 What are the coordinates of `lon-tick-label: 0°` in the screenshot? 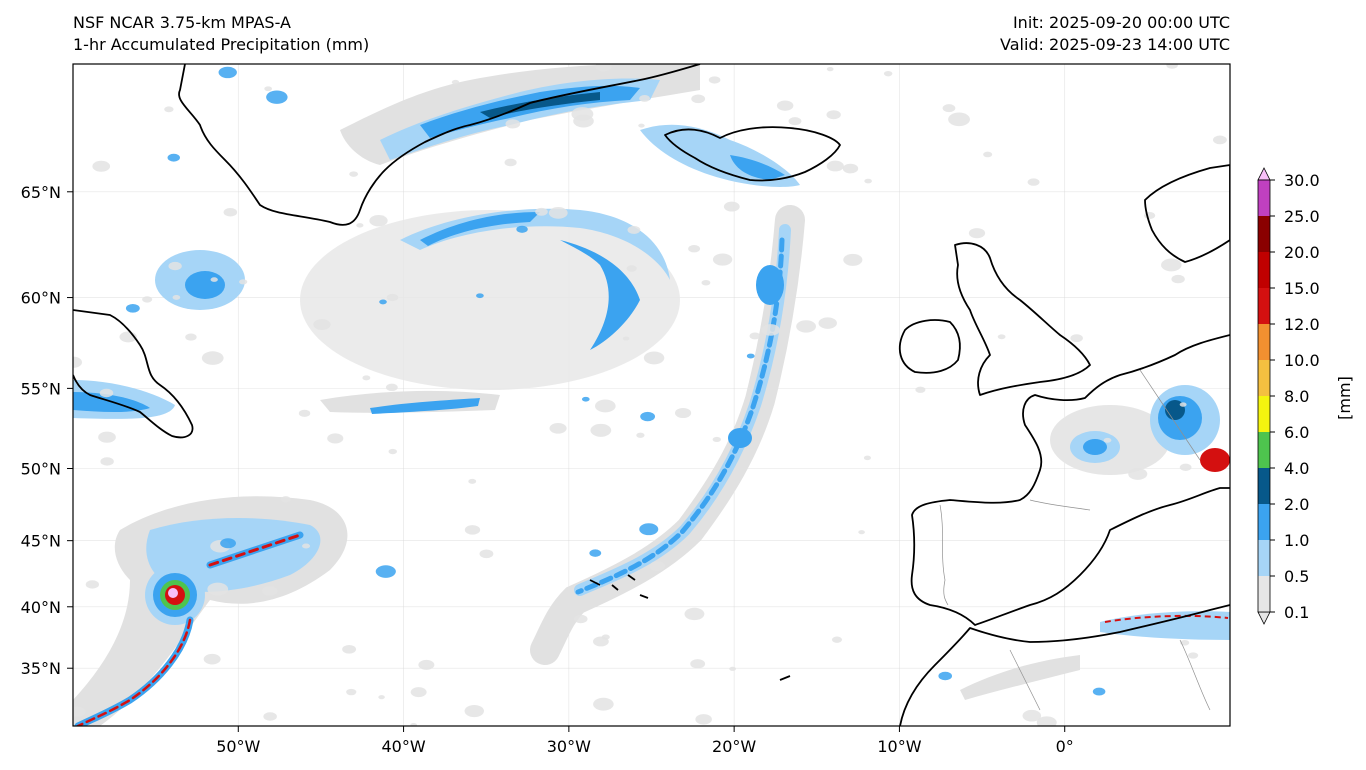 It's located at (1065, 746).